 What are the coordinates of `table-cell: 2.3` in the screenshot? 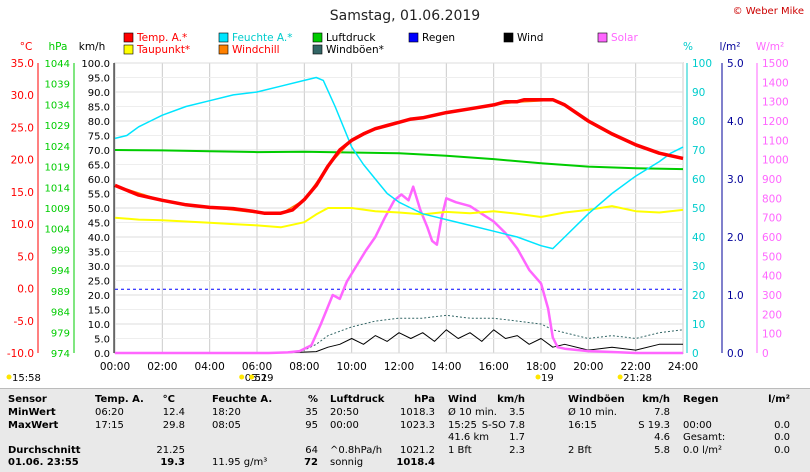 It's located at (517, 450).